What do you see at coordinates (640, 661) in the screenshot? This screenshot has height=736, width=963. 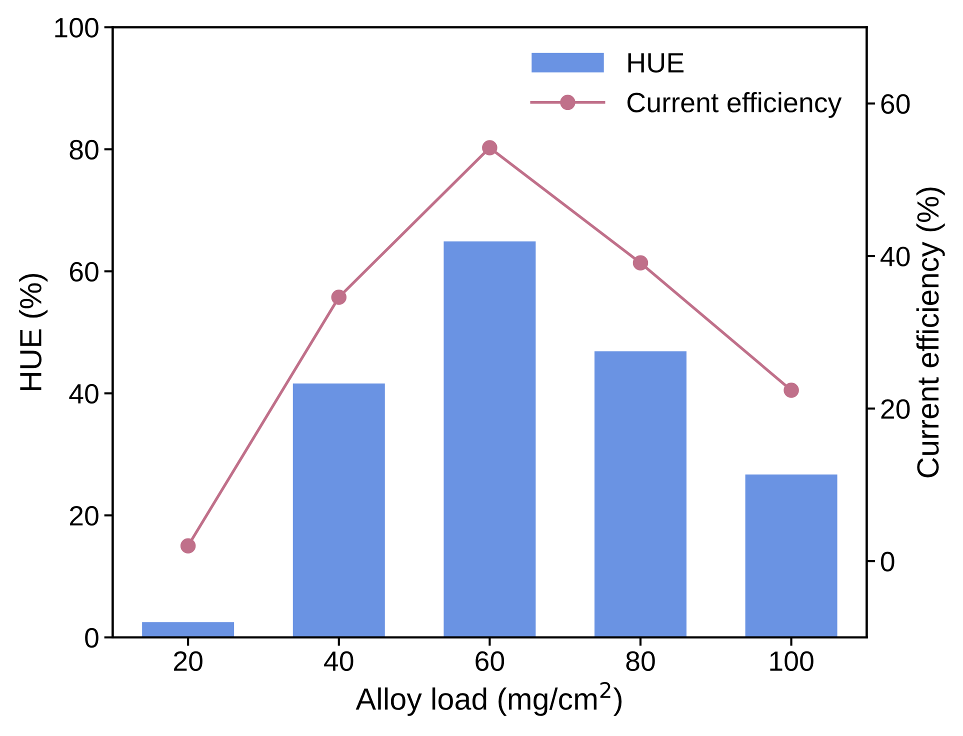 I see `x-tick-label: 80` at bounding box center [640, 661].